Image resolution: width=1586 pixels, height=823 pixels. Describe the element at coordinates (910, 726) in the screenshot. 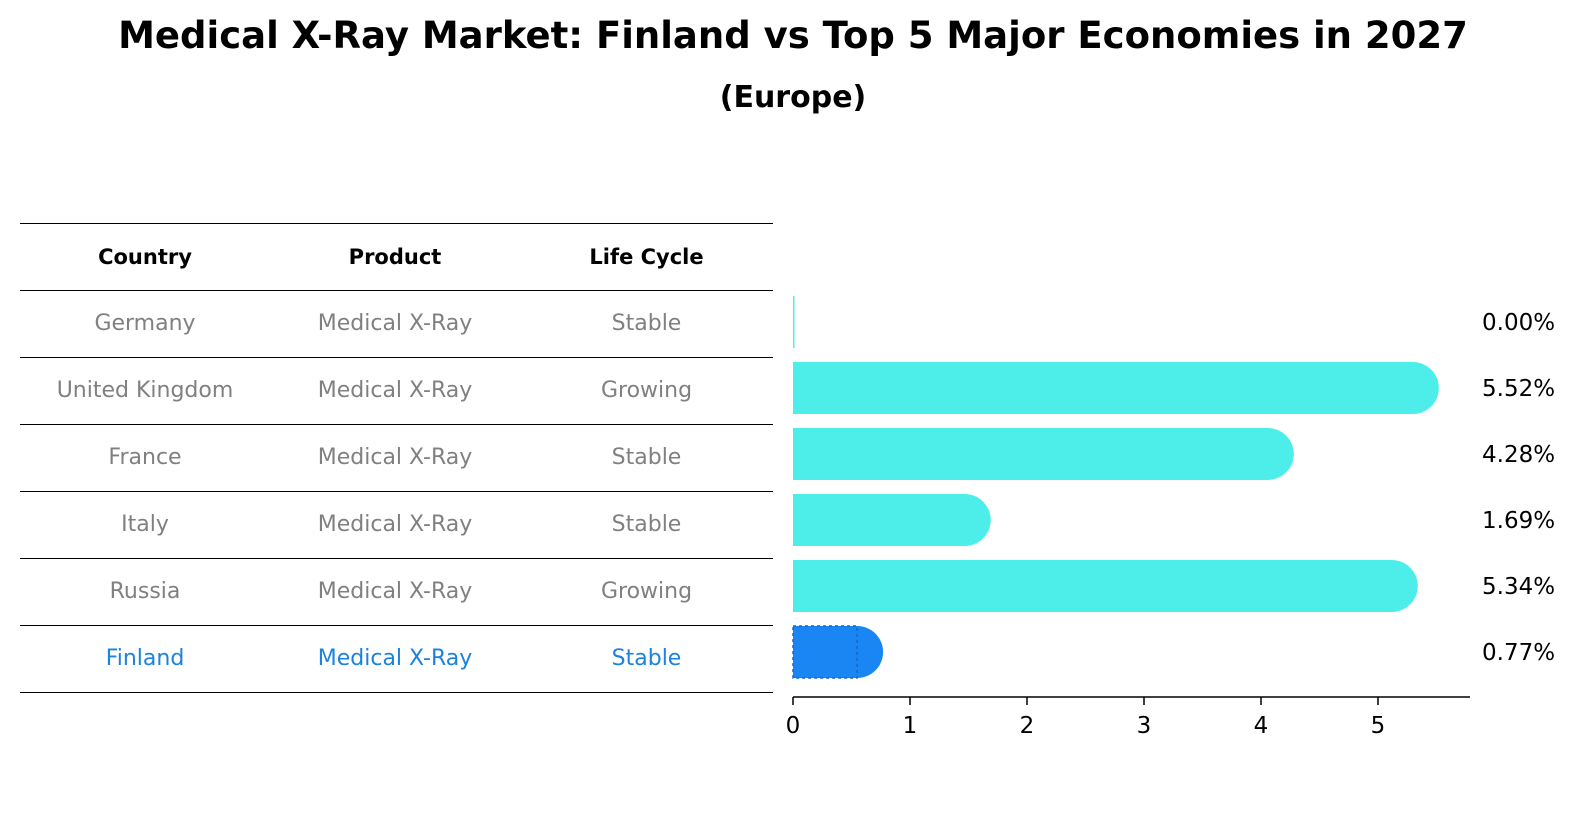

I see `x-tick-label: 1` at that location.